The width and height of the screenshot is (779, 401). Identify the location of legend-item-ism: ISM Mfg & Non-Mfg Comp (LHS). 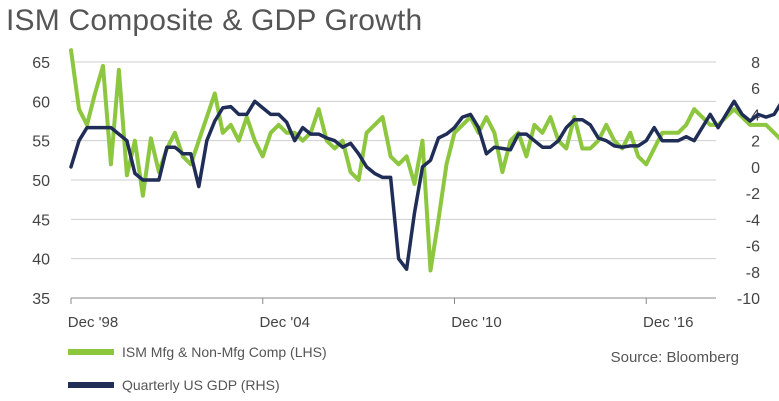
(197, 352).